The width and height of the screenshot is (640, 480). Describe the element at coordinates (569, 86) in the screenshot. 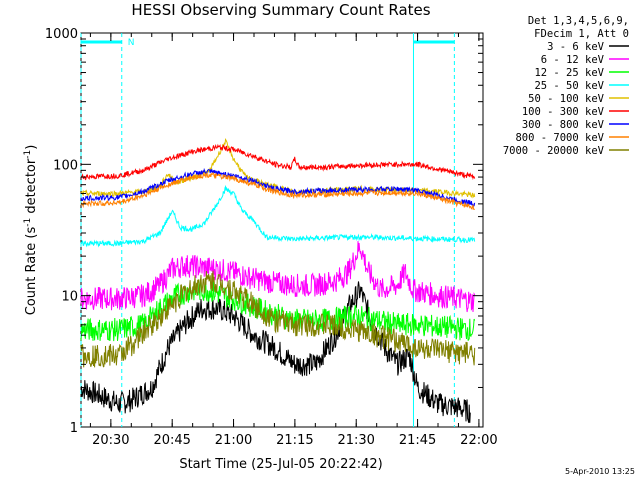

I see `legend-label: 25 - 50 keV` at that location.